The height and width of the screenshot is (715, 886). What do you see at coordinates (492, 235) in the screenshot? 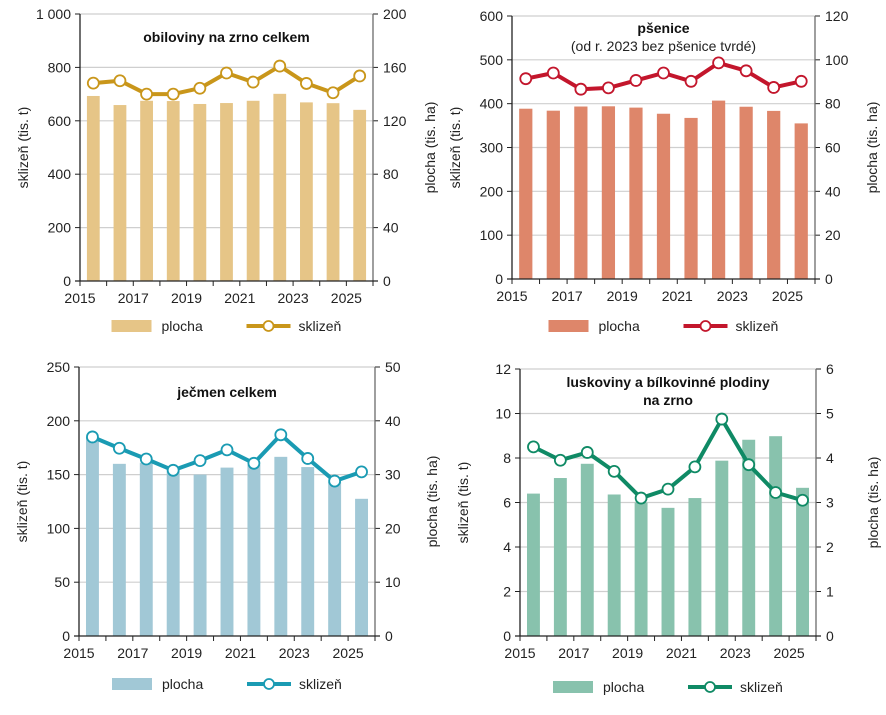
I see `y-tick-label: 100` at bounding box center [492, 235].